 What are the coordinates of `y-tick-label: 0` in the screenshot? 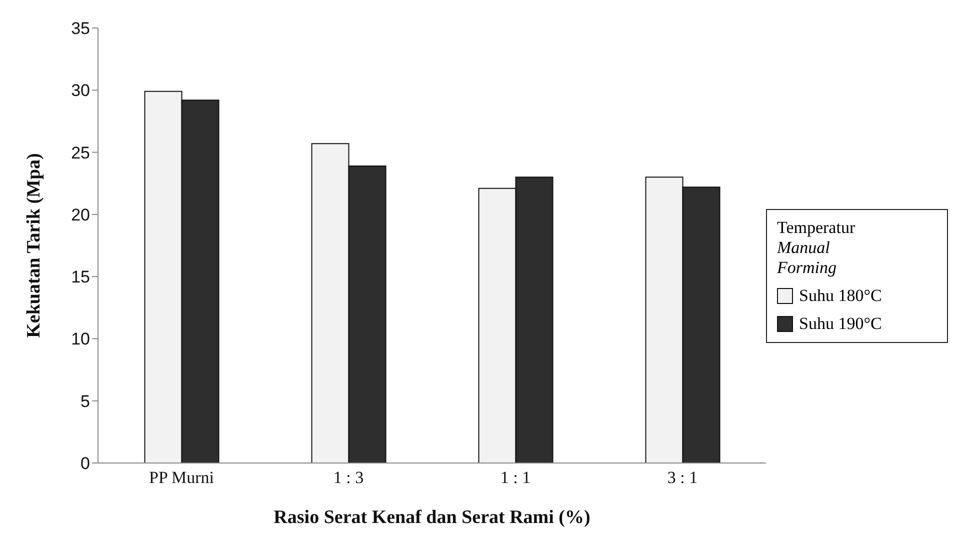 It's located at (85, 464).